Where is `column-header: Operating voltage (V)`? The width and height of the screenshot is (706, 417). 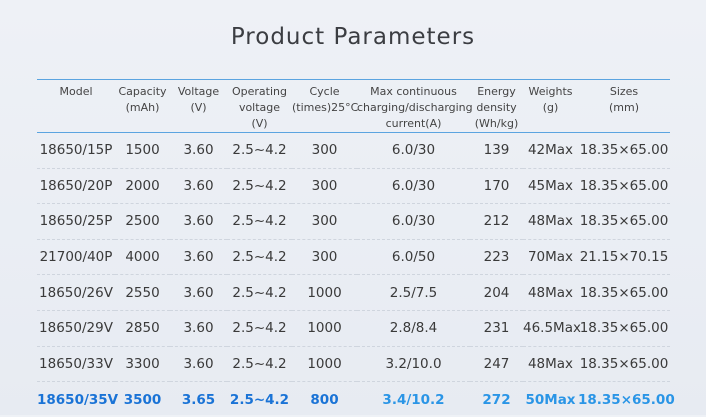 column-header: Operating voltage (V) is located at coordinates (259, 106).